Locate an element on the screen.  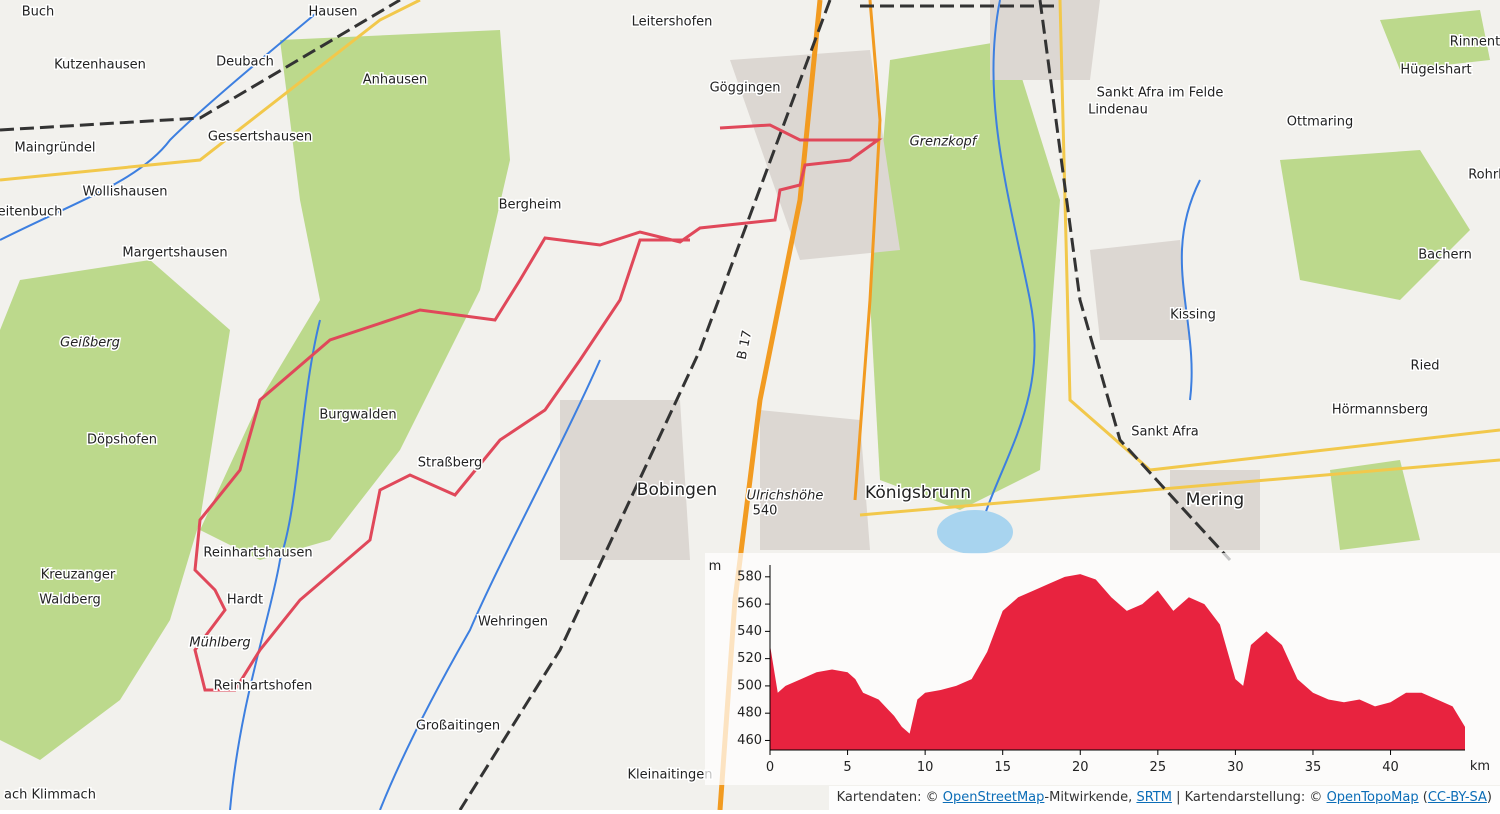
place-label: Sankt Afra im Felde is located at coordinates (1160, 93).